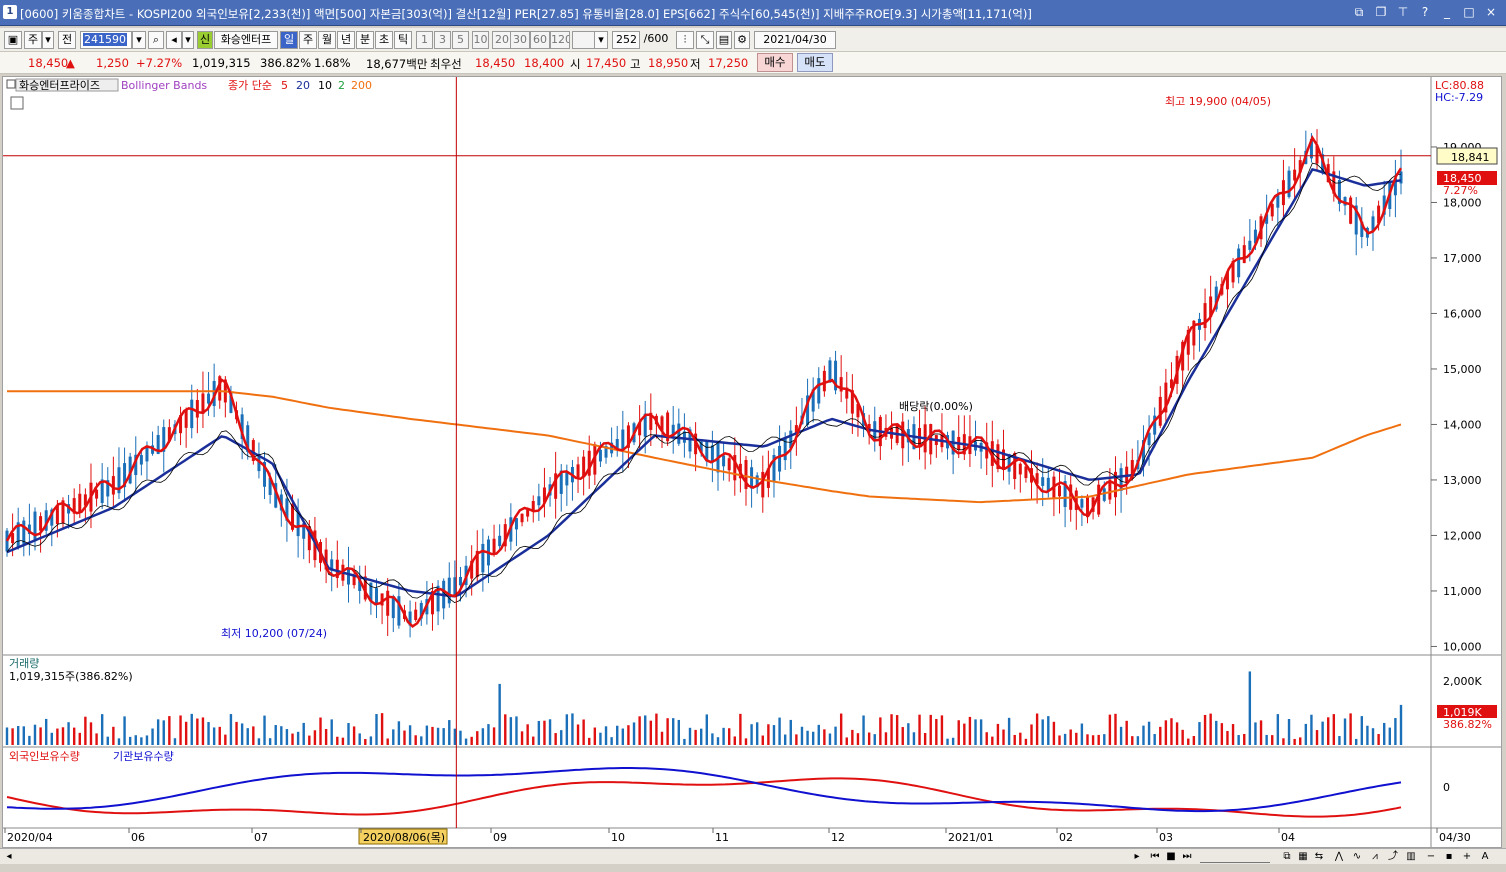  Describe the element at coordinates (17, 103) in the screenshot. I see `table-view-icon` at that location.